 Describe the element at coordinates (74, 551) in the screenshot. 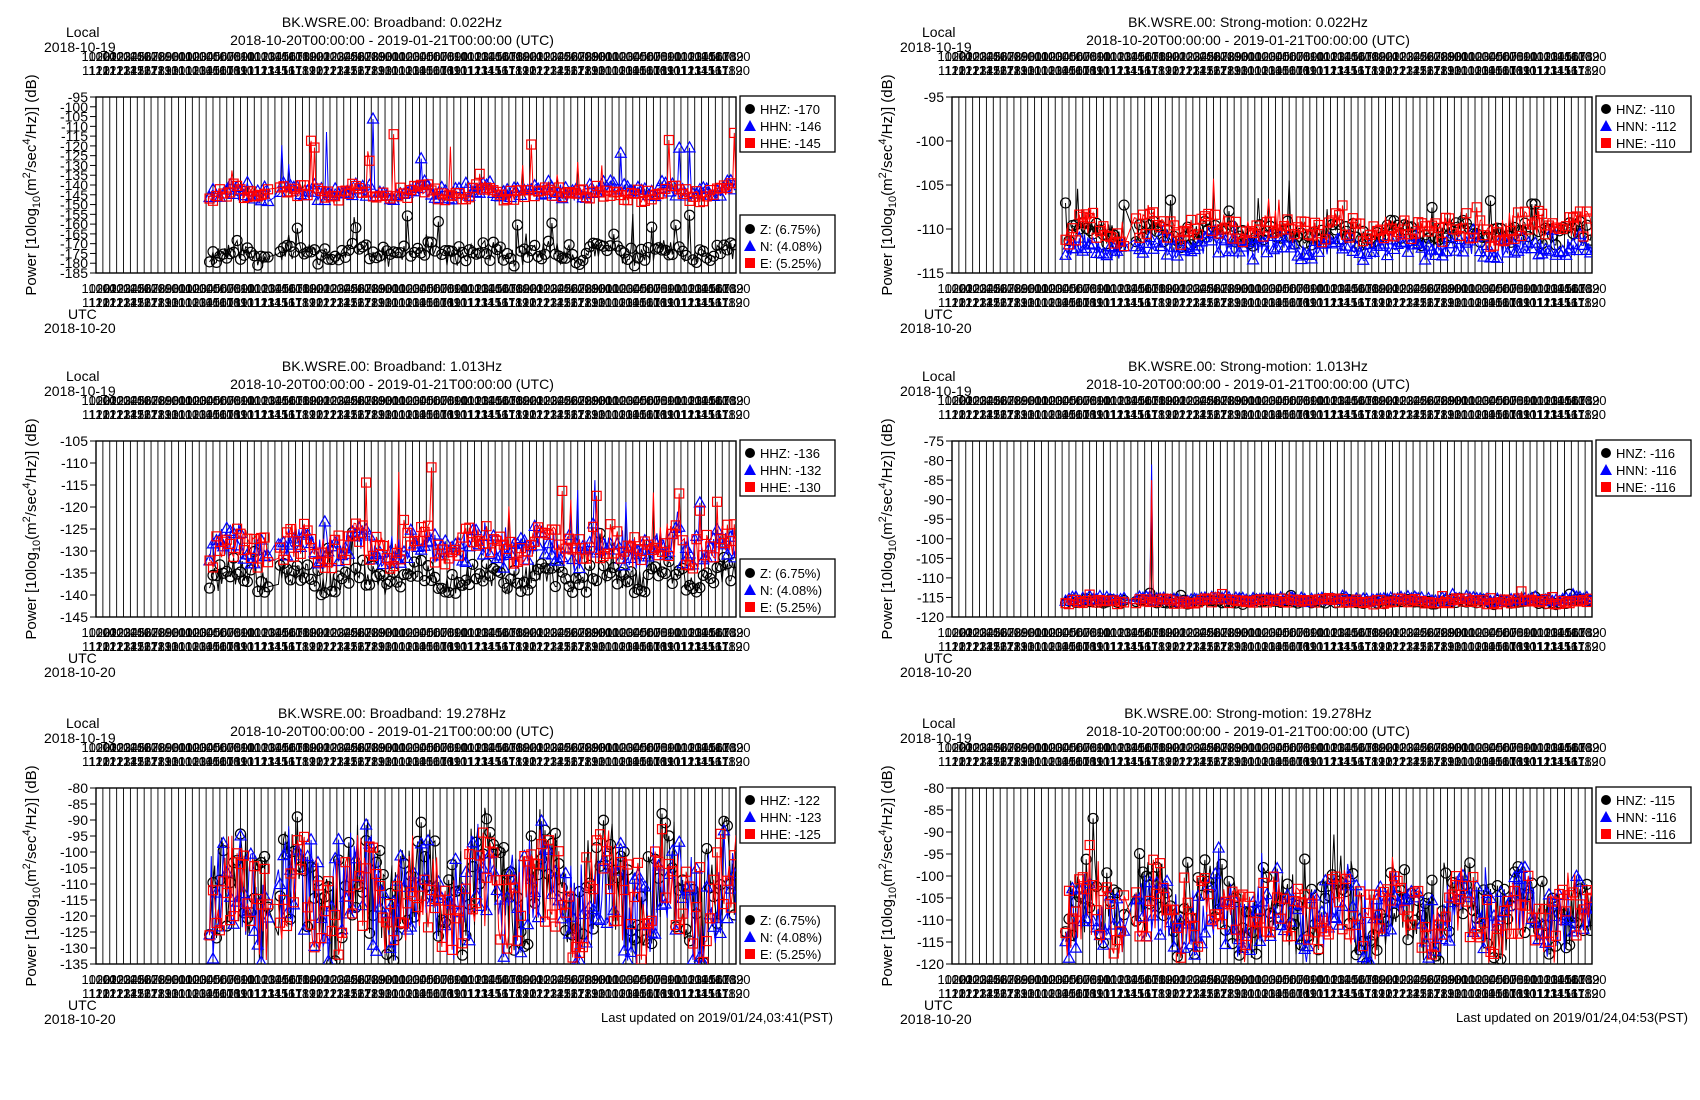

I see `y-tick-label: -130` at that location.